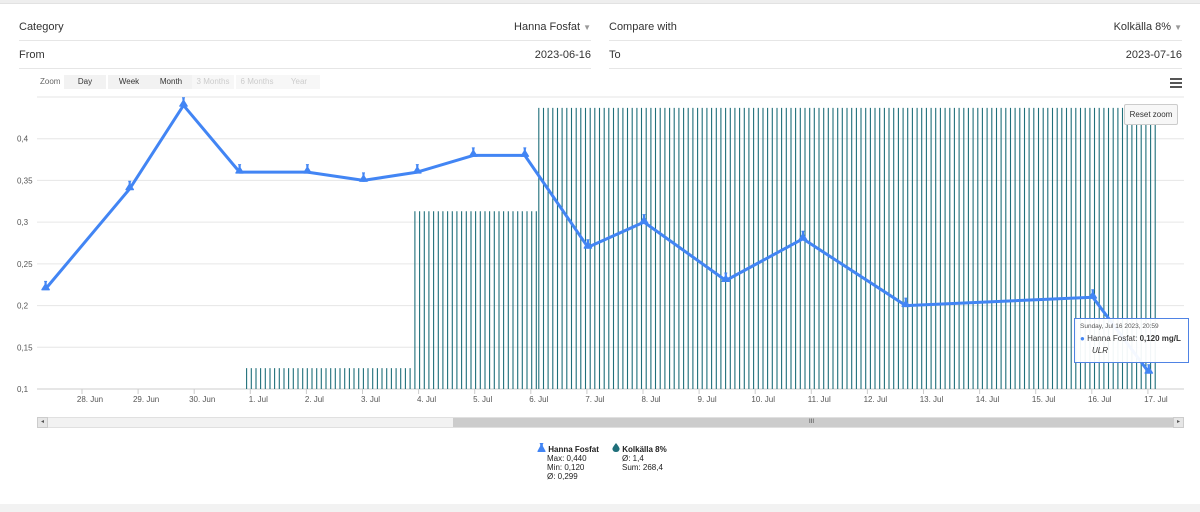 This screenshot has width=1200, height=512. I want to click on legend-hanna-name-row: Hanna Fosfat, so click(568, 448).